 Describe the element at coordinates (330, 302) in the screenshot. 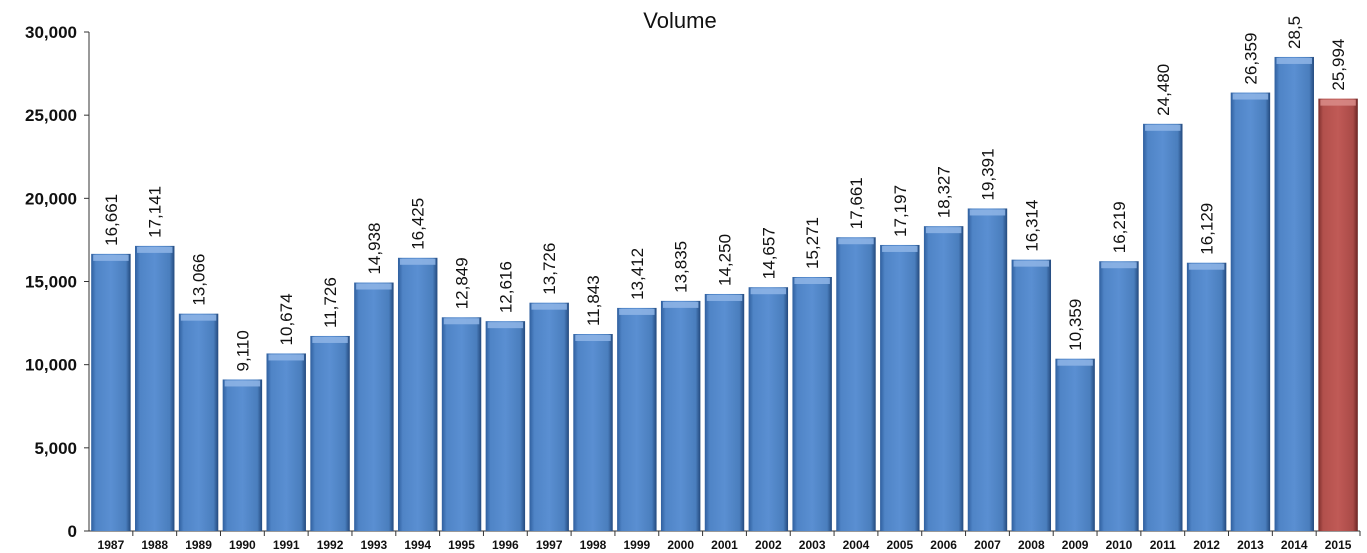

I see `data-label: 11,726` at that location.